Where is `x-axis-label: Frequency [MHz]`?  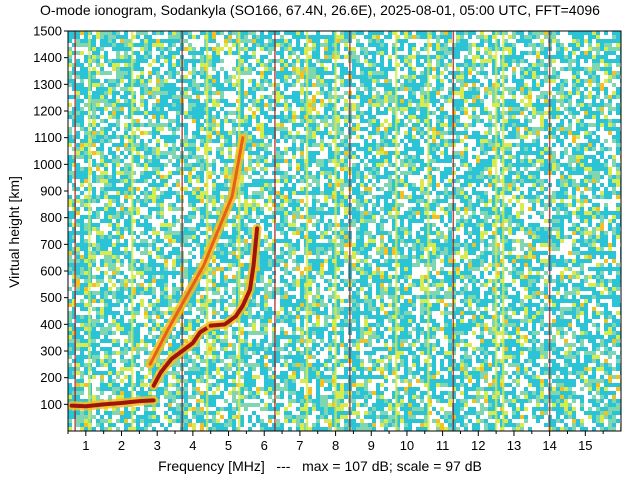
x-axis-label: Frequency [MHz] is located at coordinates (211, 466).